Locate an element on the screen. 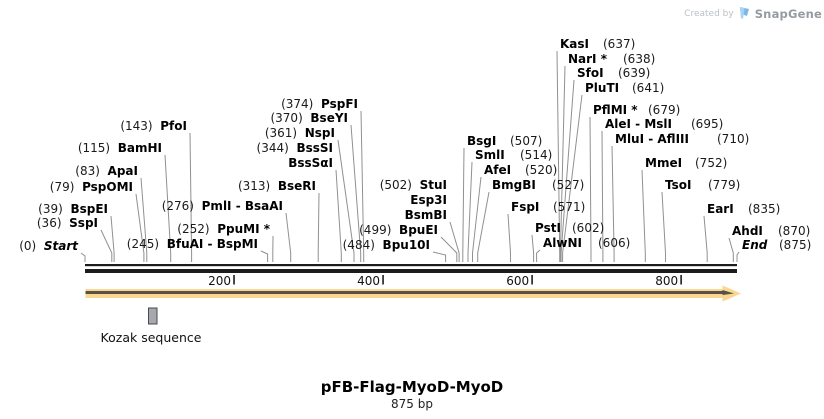 This screenshot has width=824, height=419. cut-position: (641) is located at coordinates (648, 88).